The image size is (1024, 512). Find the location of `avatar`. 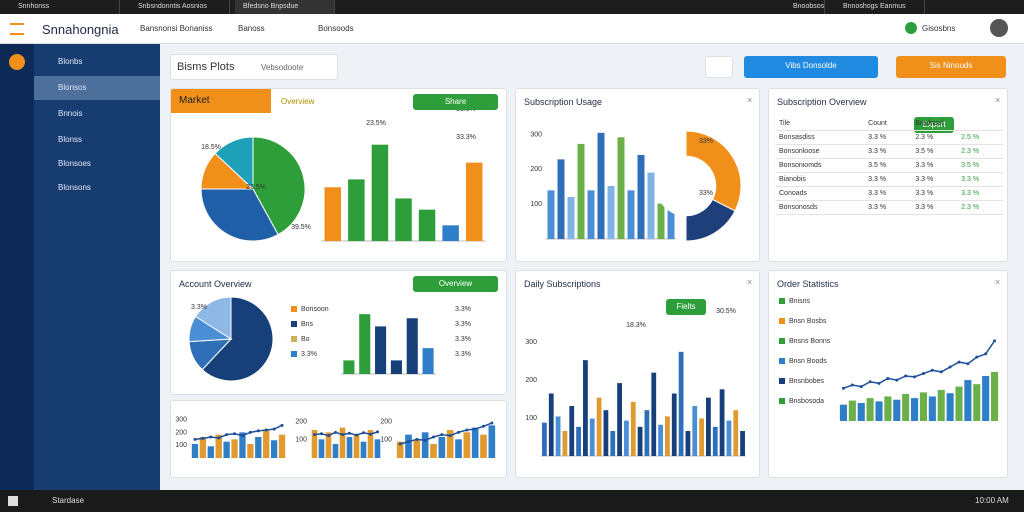

avatar is located at coordinates (999, 28).